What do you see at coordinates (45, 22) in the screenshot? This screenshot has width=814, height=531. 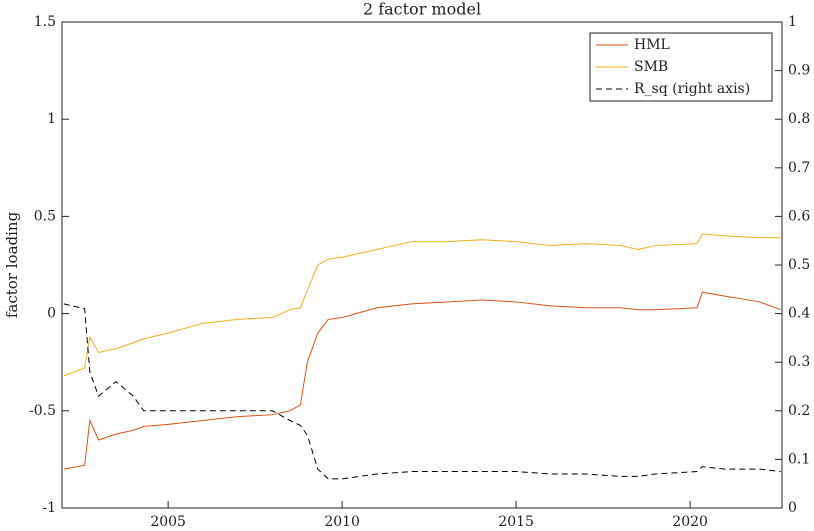 I see `y-tick-label: 1.5` at bounding box center [45, 22].